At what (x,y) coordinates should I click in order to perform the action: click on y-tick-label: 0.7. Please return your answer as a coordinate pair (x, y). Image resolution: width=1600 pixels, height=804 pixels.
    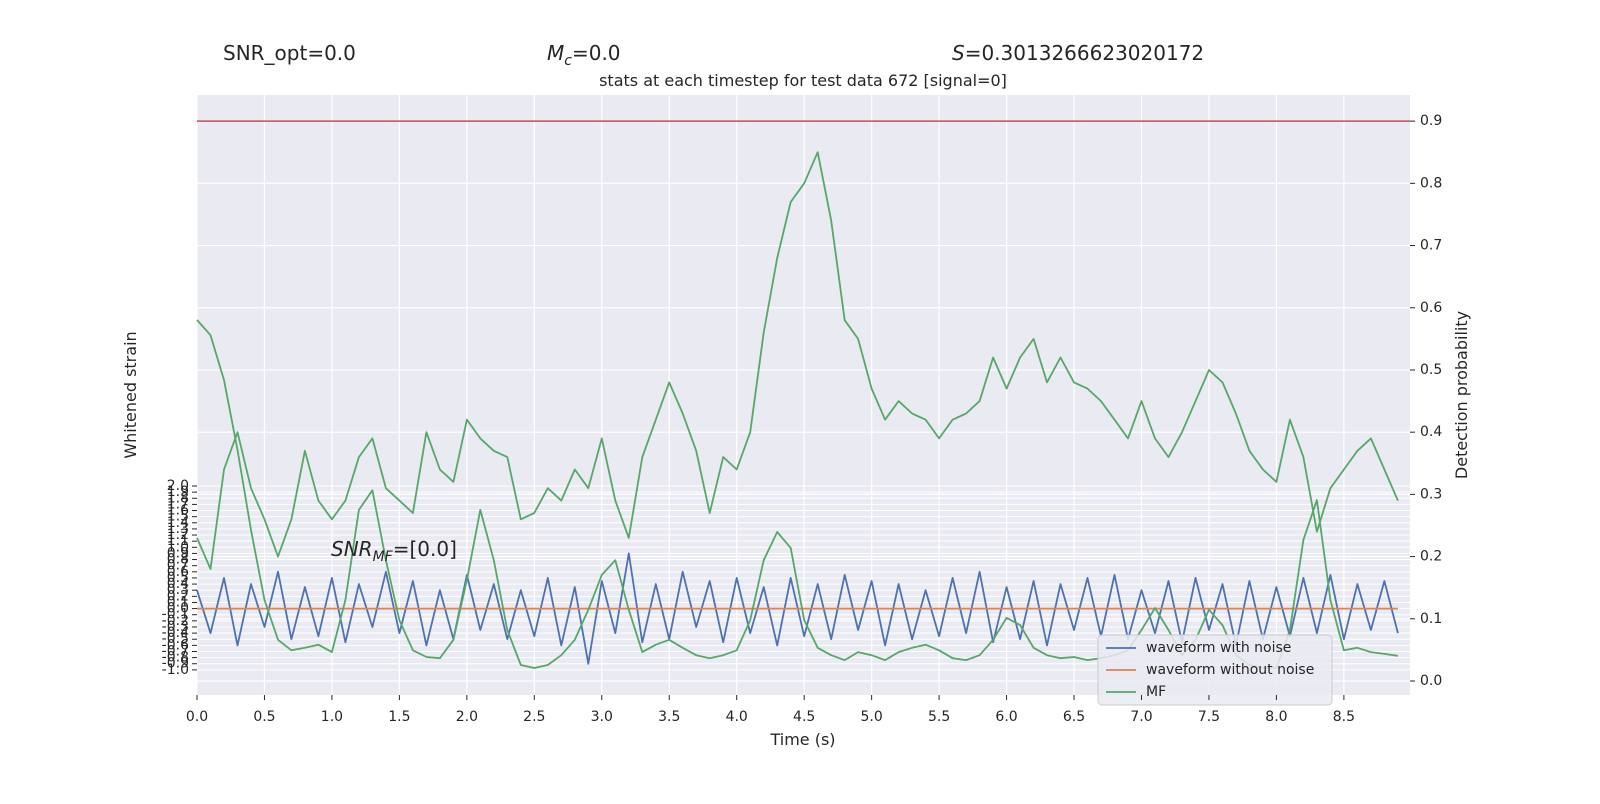
    Looking at the image, I should click on (178, 566).